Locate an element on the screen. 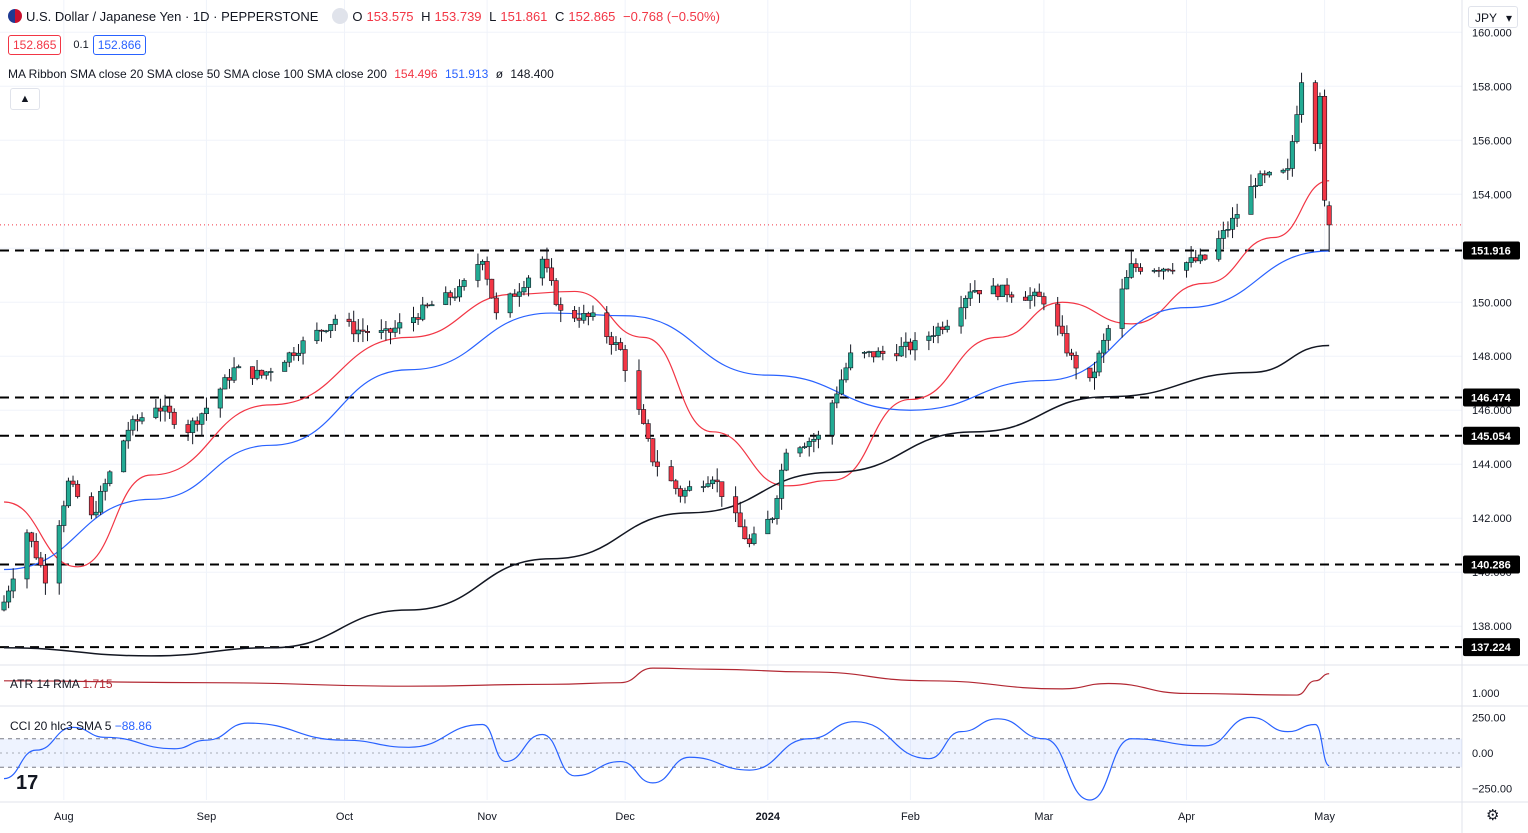  x-tick-label: Dec is located at coordinates (625, 817).